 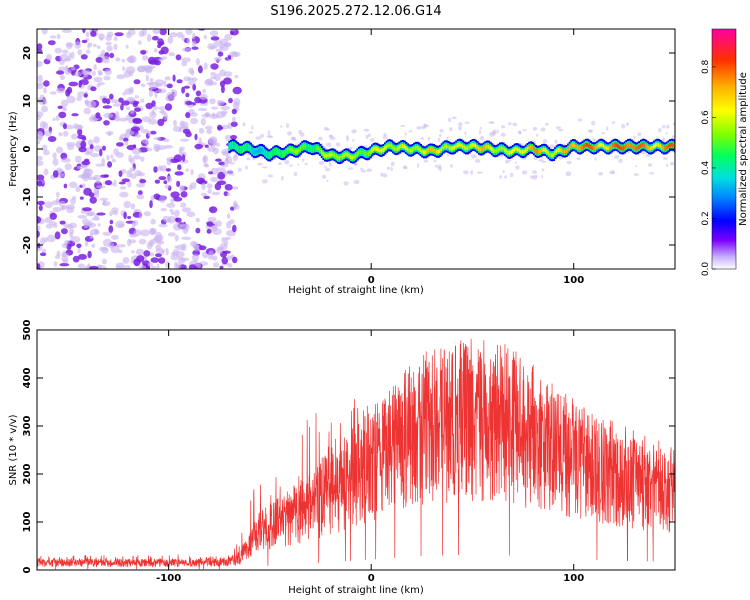 What do you see at coordinates (27, 330) in the screenshot?
I see `y-tick-label: 500` at bounding box center [27, 330].